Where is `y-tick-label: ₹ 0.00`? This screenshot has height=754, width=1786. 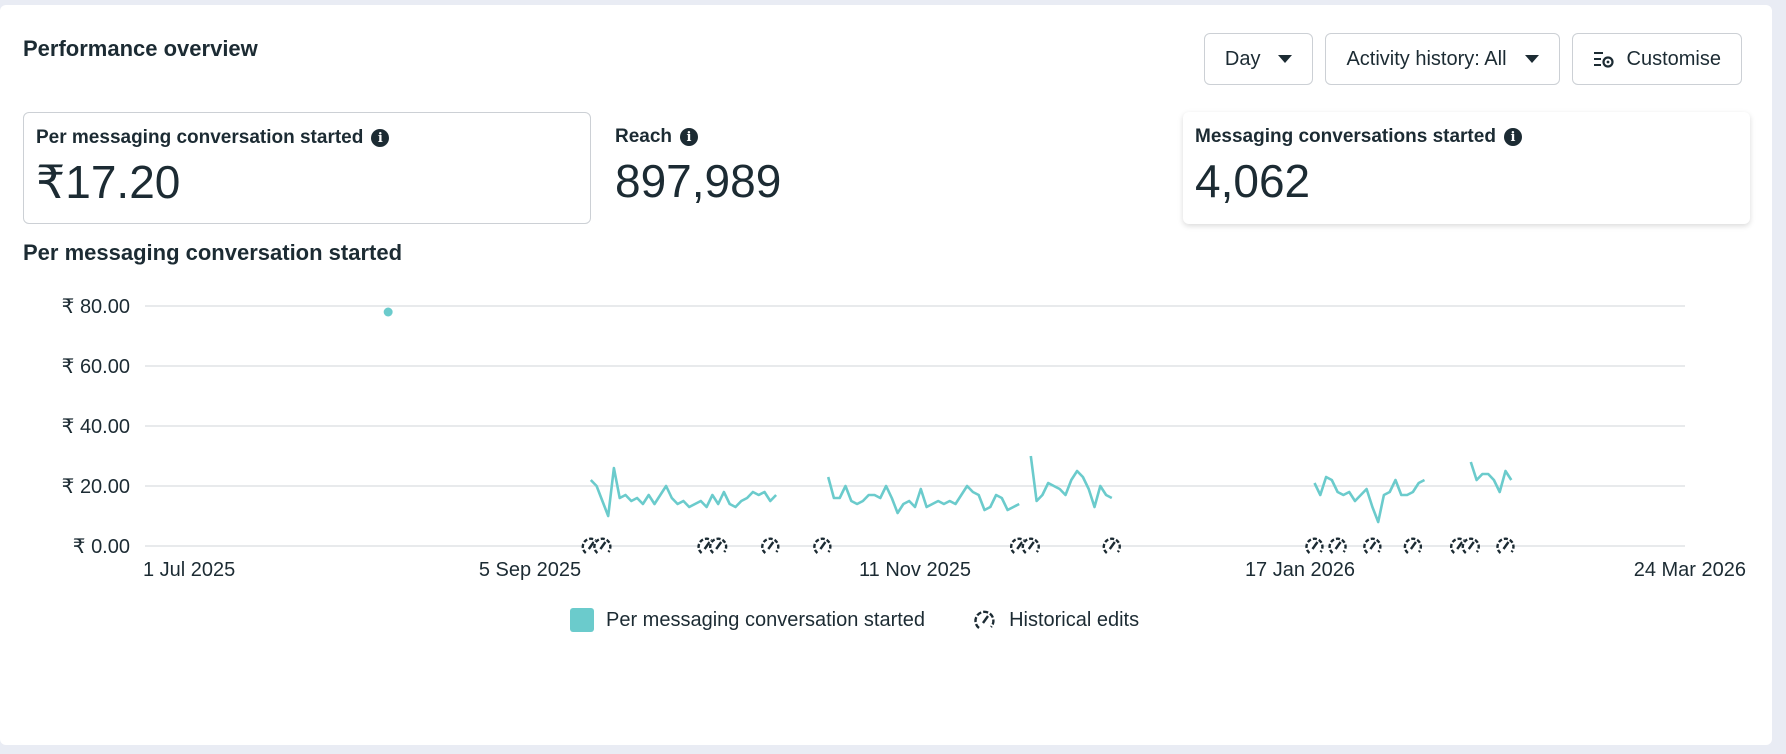
y-tick-label: ₹ 0.00 is located at coordinates (101, 547).